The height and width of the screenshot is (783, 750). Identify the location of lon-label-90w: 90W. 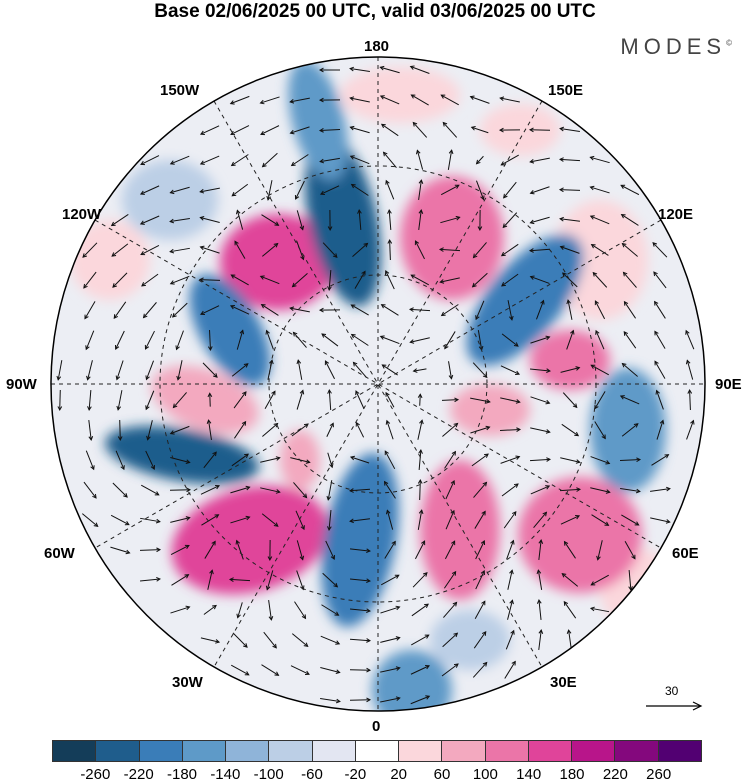
(21, 384).